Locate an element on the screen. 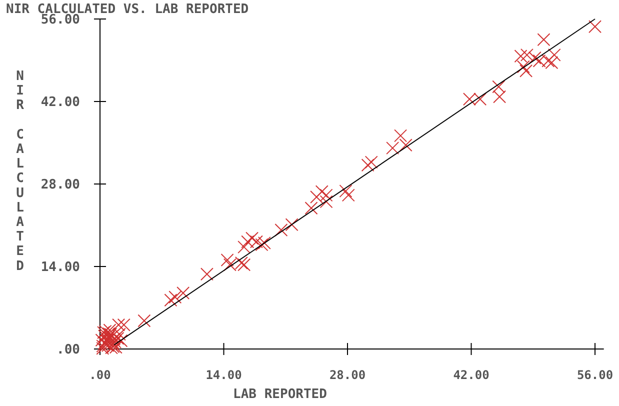 Image resolution: width=619 pixels, height=406 pixels. y-tick-label: 14.00 is located at coordinates (60, 268).